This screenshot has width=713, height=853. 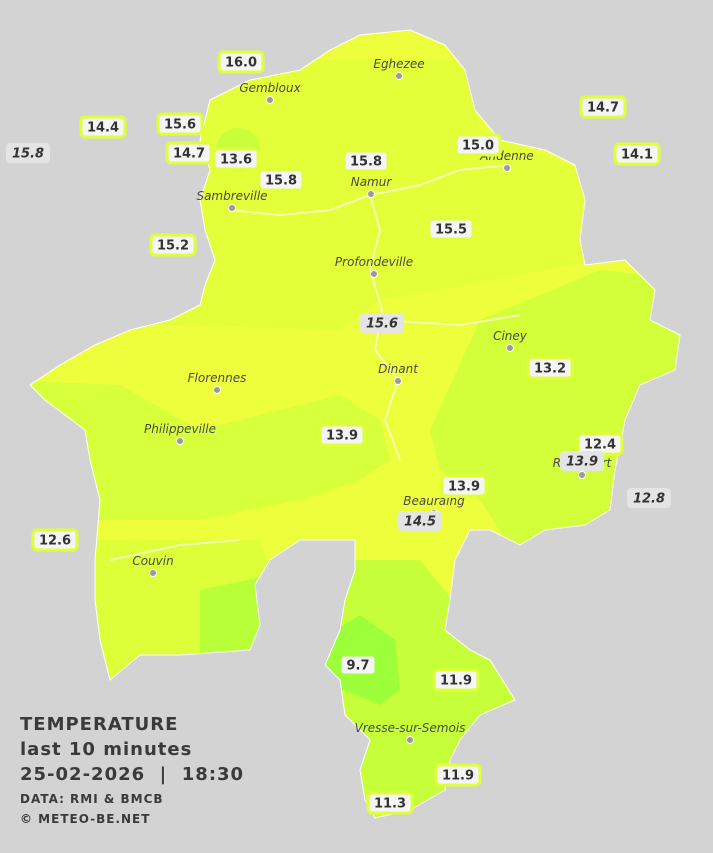 I want to click on station-value: 15.2, so click(x=173, y=246).